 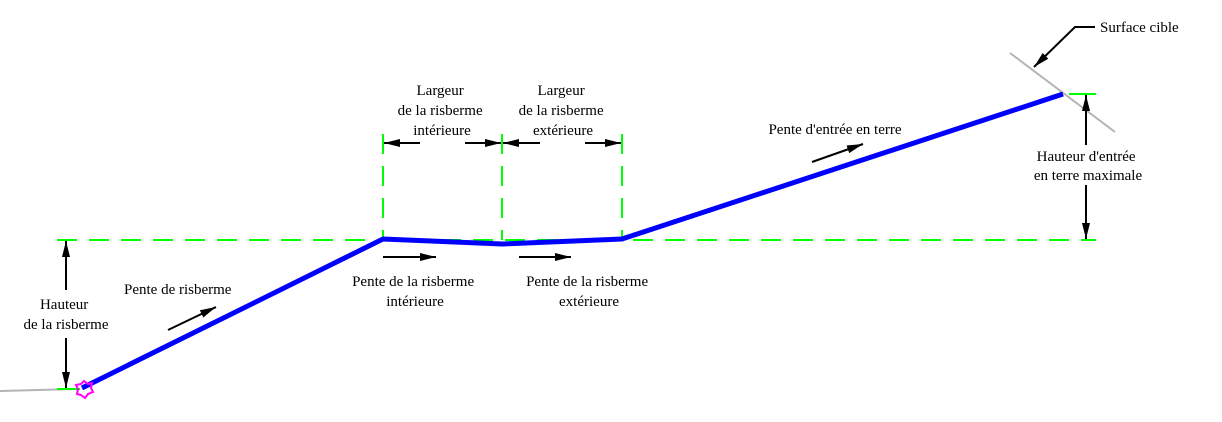 What do you see at coordinates (413, 282) in the screenshot?
I see `pente-int-line-1: Pente de la risberme` at bounding box center [413, 282].